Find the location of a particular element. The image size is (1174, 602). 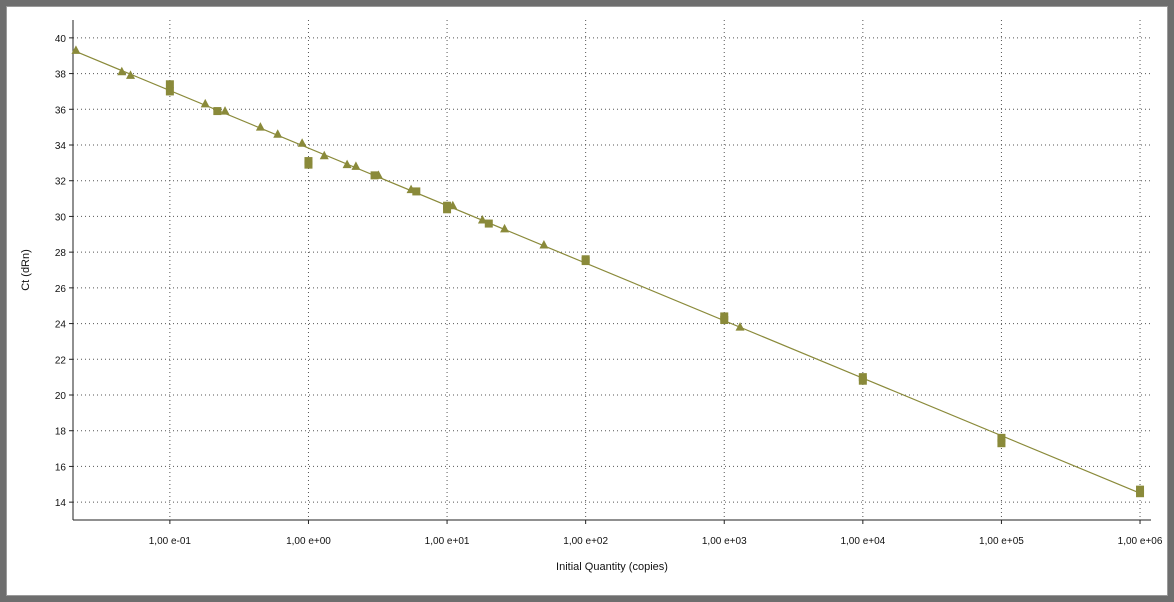

y-axis-label: Ct (dRn) is located at coordinates (26, 270).